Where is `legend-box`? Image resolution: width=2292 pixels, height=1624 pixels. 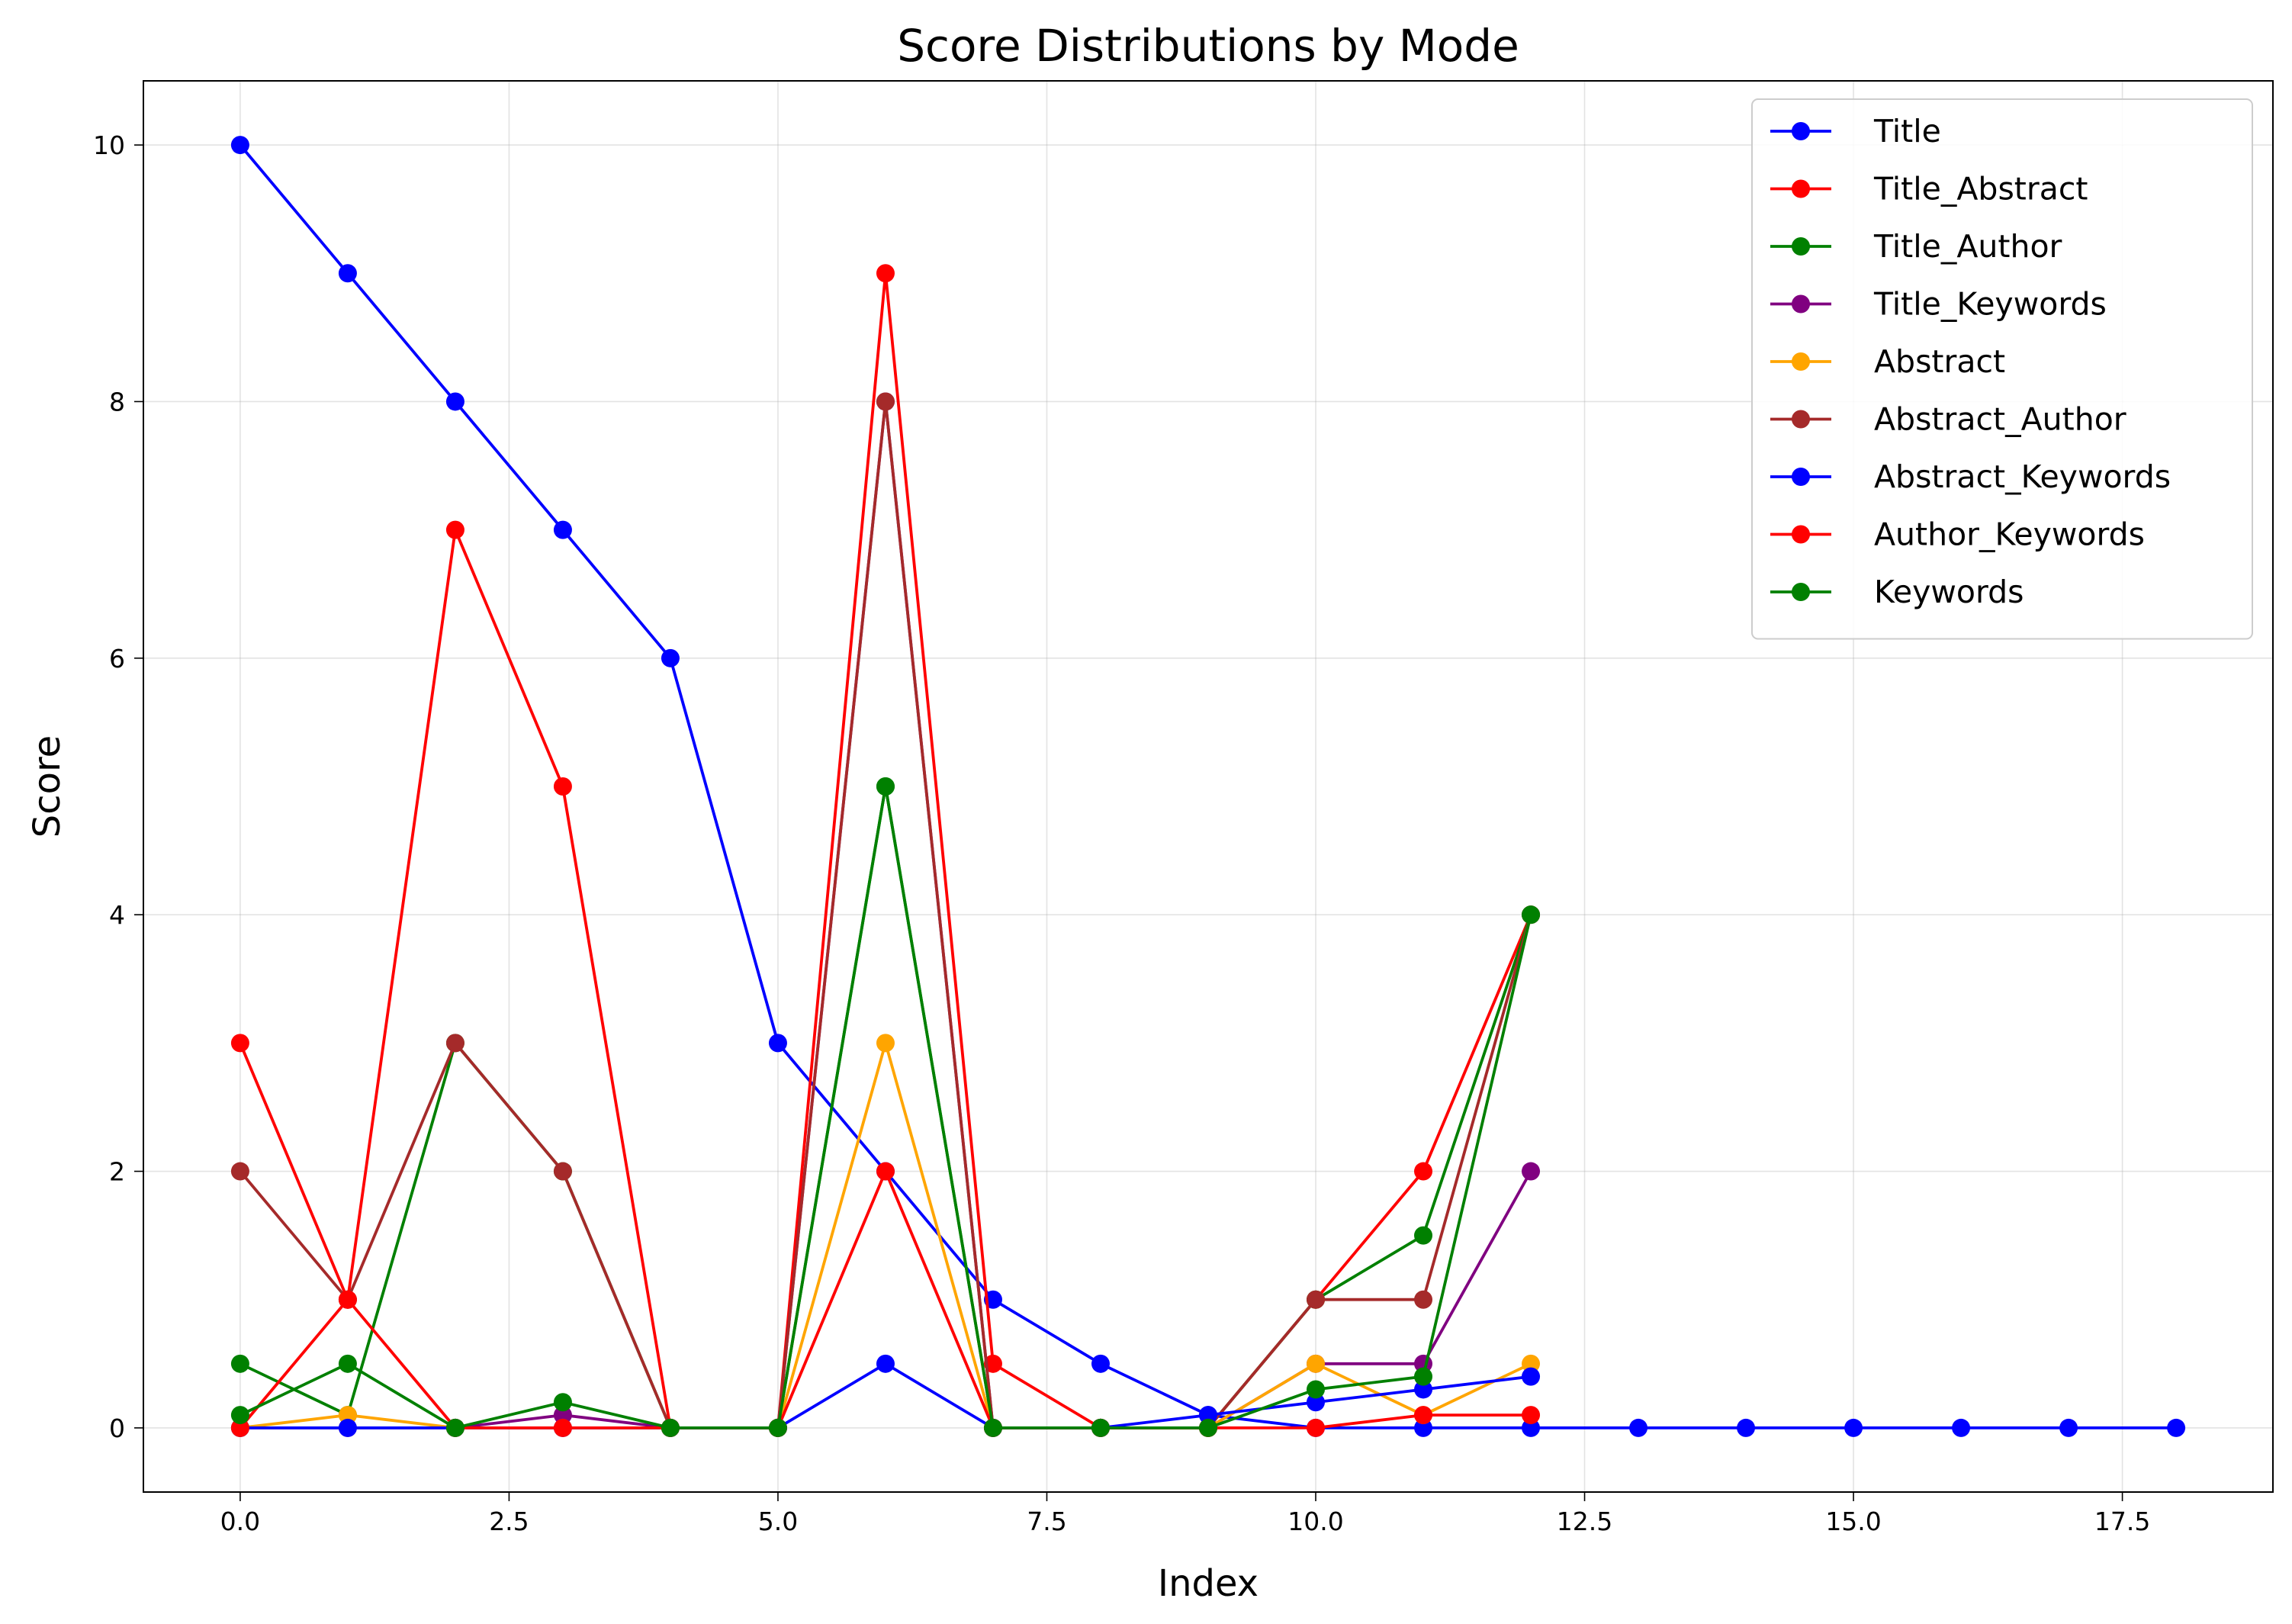 legend-box is located at coordinates (2002, 369).